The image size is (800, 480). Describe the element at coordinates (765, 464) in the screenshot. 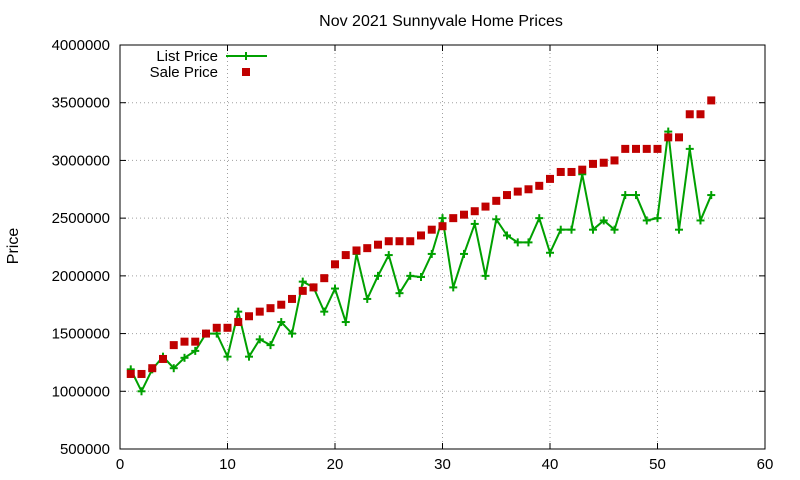

I see `x-tick-label: 60` at that location.